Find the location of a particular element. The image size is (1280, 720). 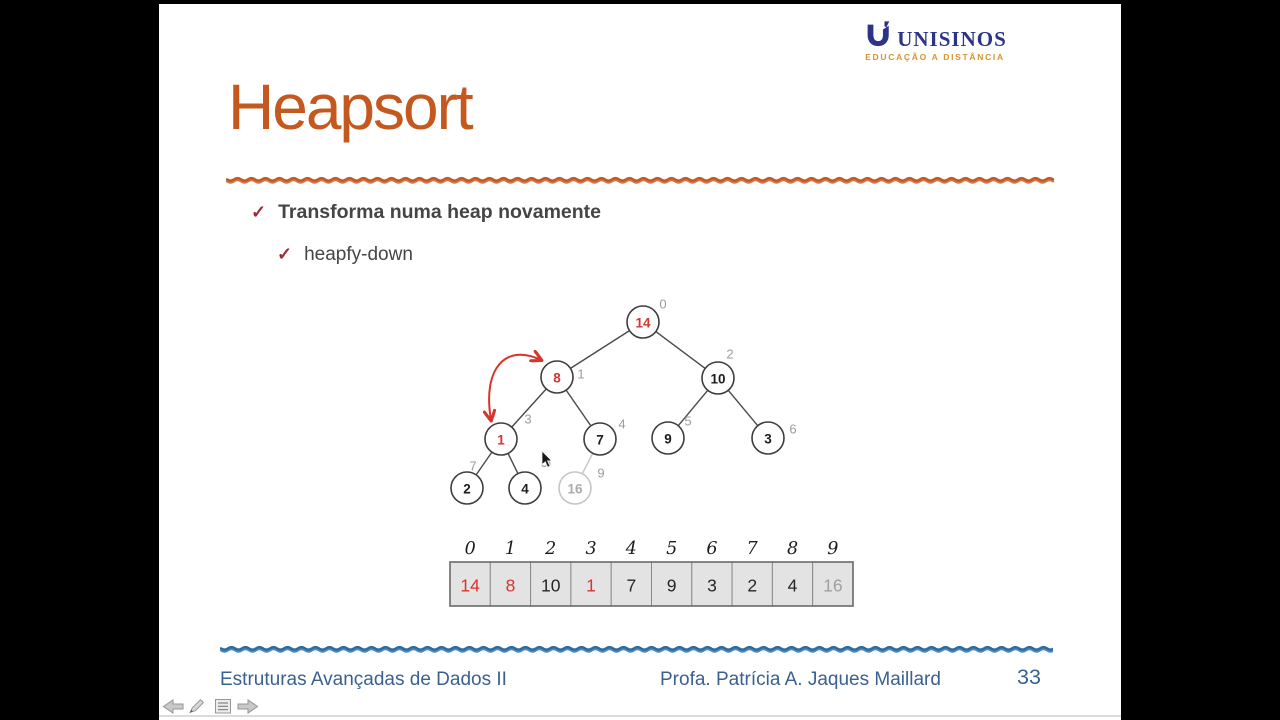

array-index-label: 9 is located at coordinates (832, 549).